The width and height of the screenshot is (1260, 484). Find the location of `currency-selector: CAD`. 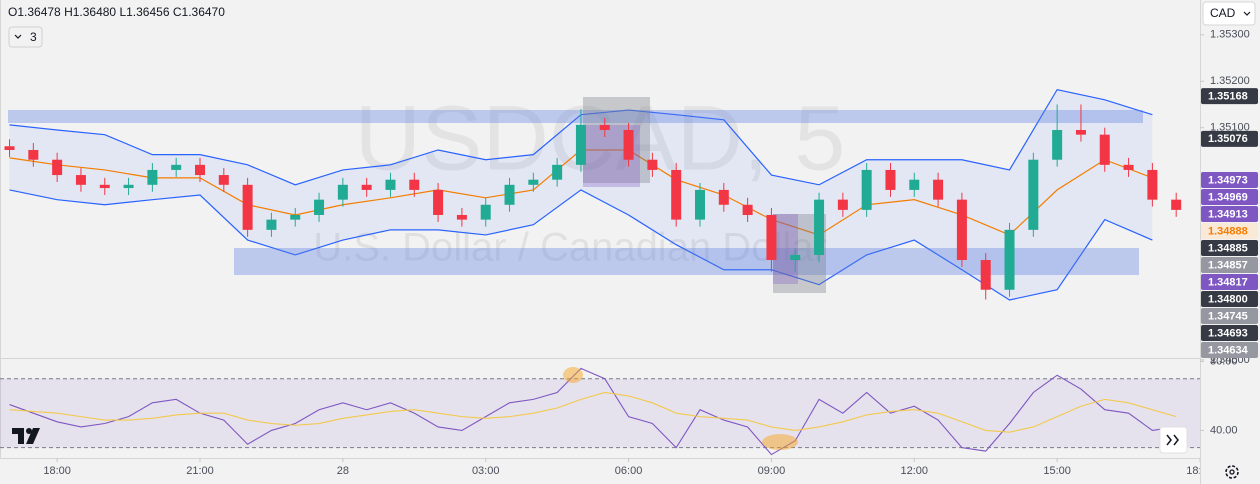

currency-selector: CAD is located at coordinates (1229, 13).